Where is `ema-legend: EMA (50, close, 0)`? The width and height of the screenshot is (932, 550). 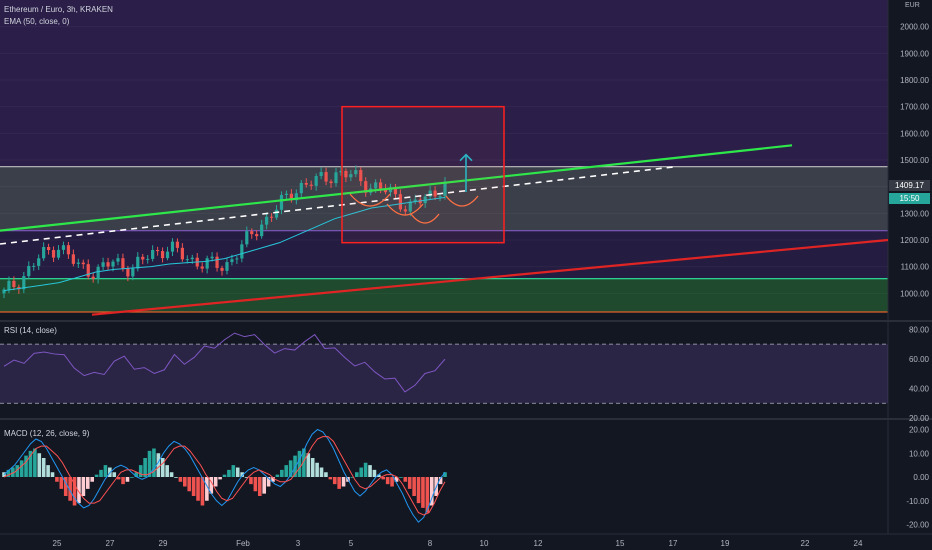 ema-legend: EMA (50, close, 0) is located at coordinates (37, 21).